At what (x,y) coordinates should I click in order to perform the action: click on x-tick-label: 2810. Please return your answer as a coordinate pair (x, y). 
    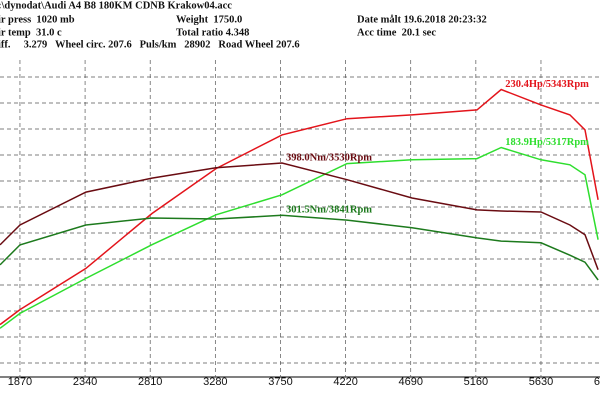
    Looking at the image, I should click on (150, 382).